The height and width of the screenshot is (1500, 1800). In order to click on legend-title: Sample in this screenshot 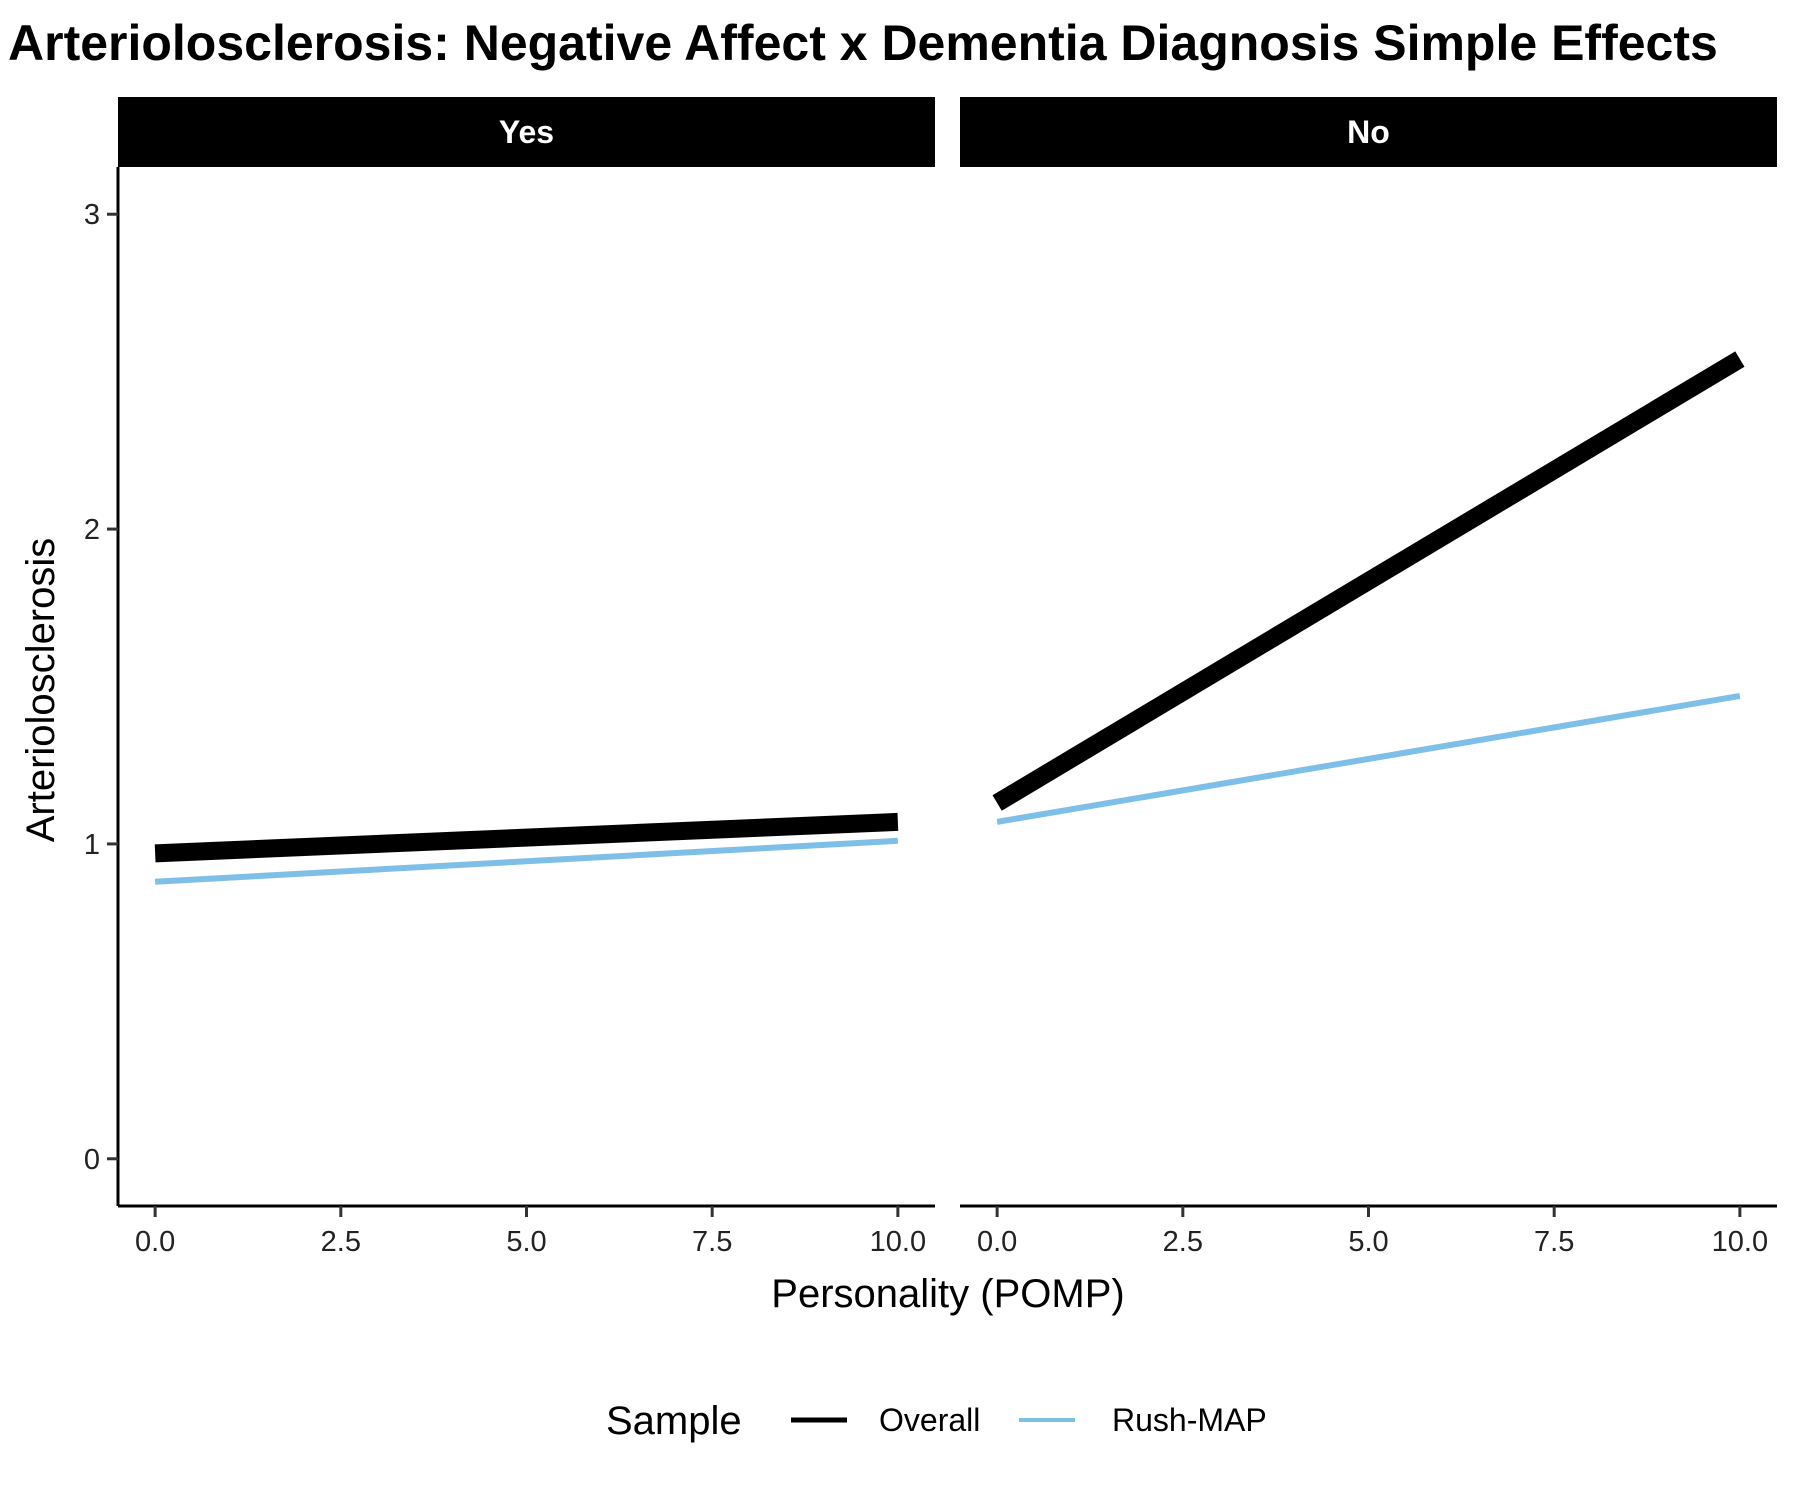, I will do `click(674, 1421)`.